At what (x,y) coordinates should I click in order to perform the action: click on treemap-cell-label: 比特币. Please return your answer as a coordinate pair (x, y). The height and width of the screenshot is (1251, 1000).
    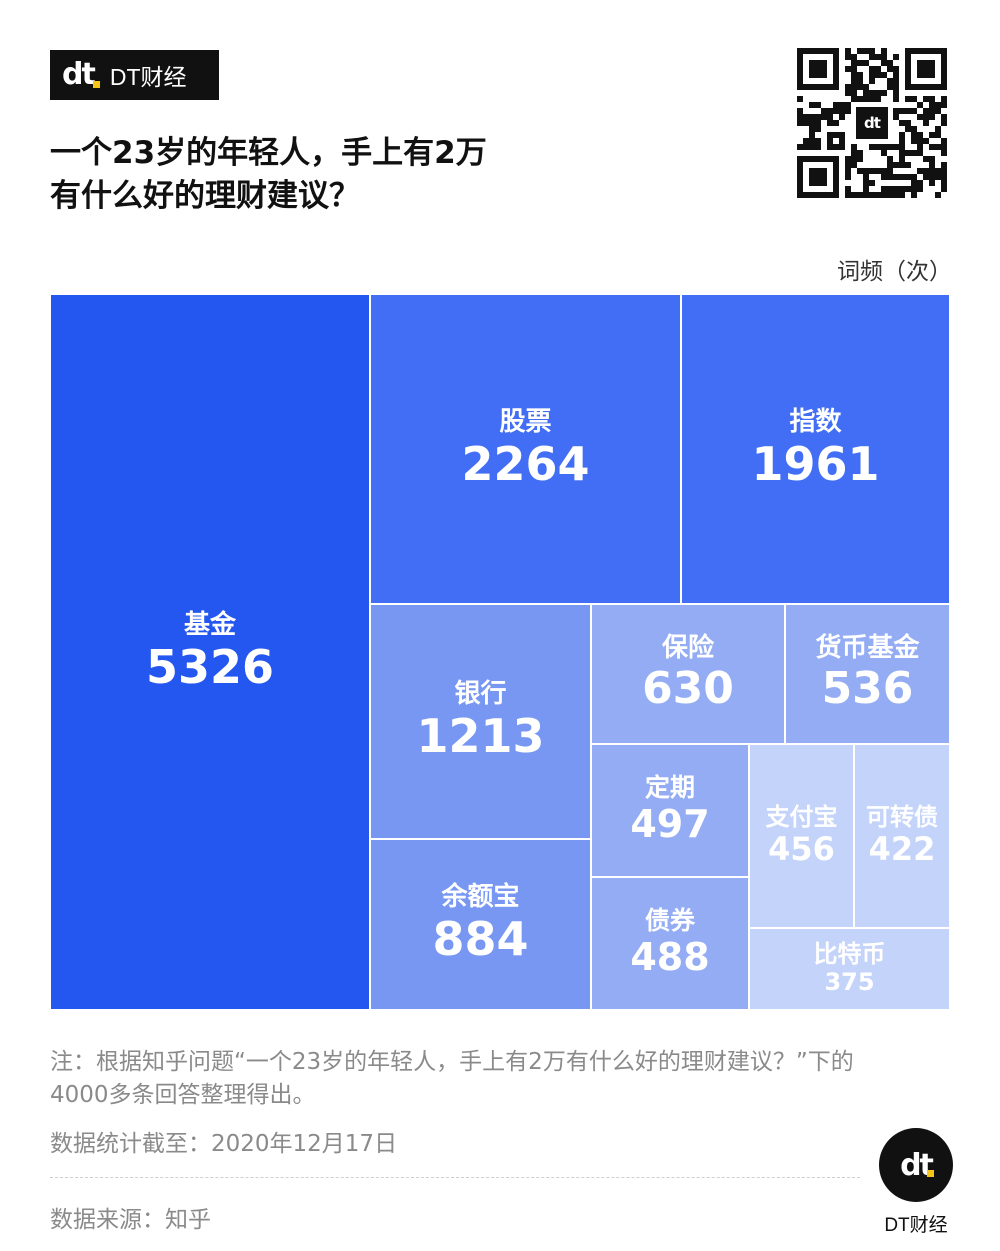
    Looking at the image, I should click on (849, 954).